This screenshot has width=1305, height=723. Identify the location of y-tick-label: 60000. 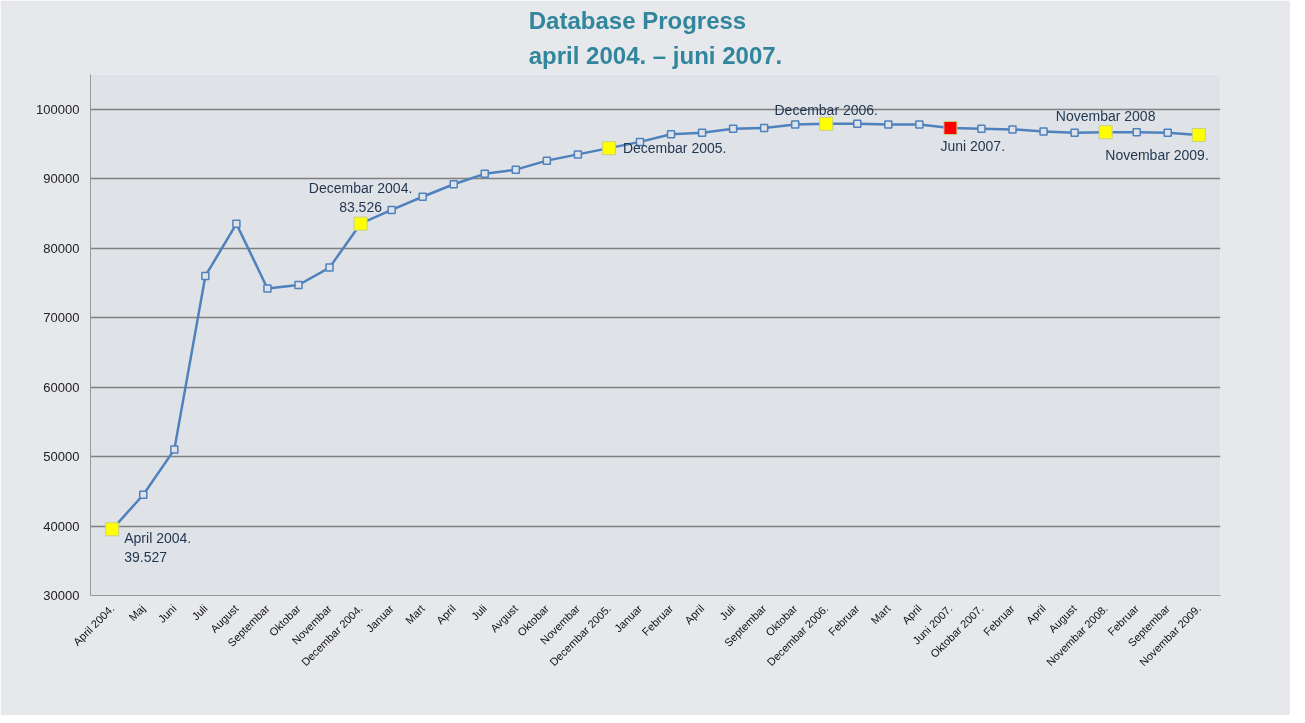
(61, 387).